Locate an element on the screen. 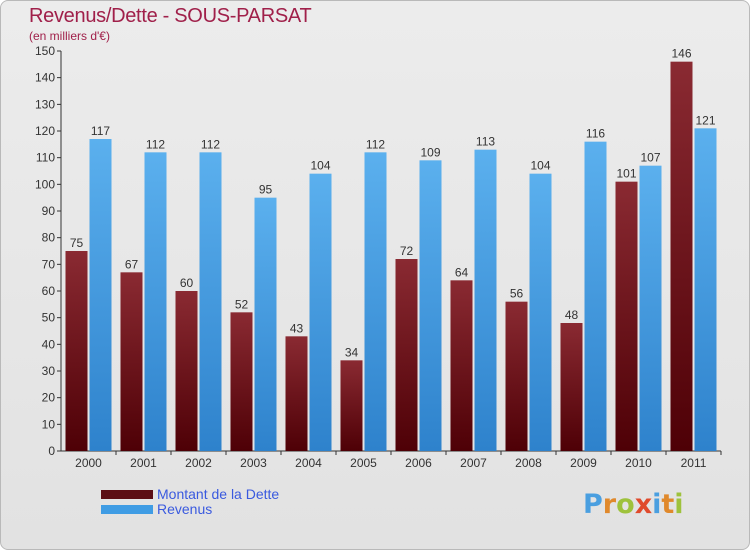 The height and width of the screenshot is (550, 750). y-tick-label: 110 is located at coordinates (45, 158).